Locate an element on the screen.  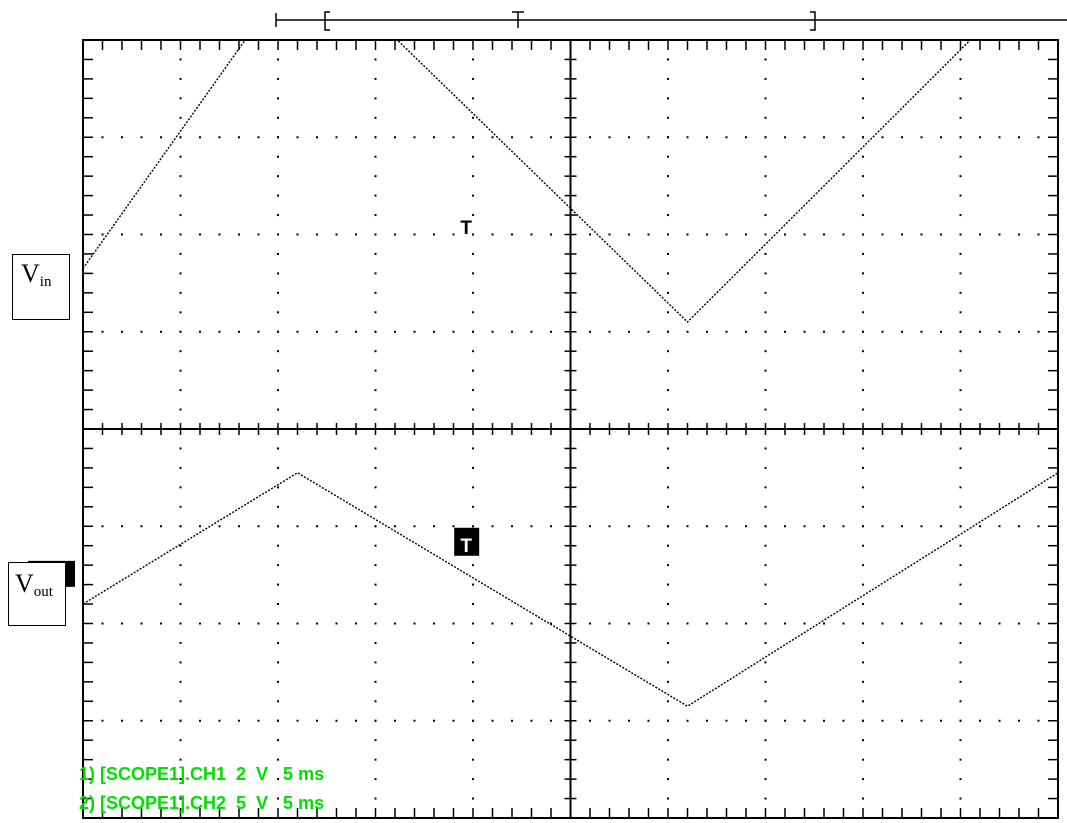
ch2-label-sub: out is located at coordinates (43, 592).